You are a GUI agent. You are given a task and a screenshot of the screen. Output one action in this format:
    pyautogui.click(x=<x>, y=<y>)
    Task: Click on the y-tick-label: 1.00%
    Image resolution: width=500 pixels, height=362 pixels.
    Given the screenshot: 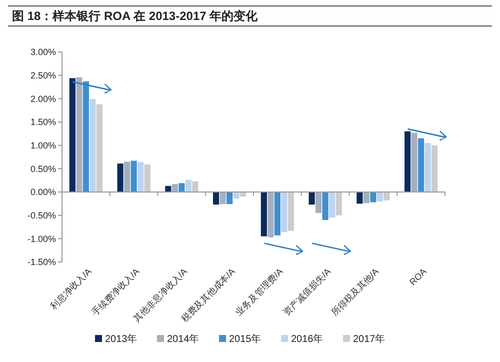 What is the action you would take?
    pyautogui.click(x=43, y=145)
    